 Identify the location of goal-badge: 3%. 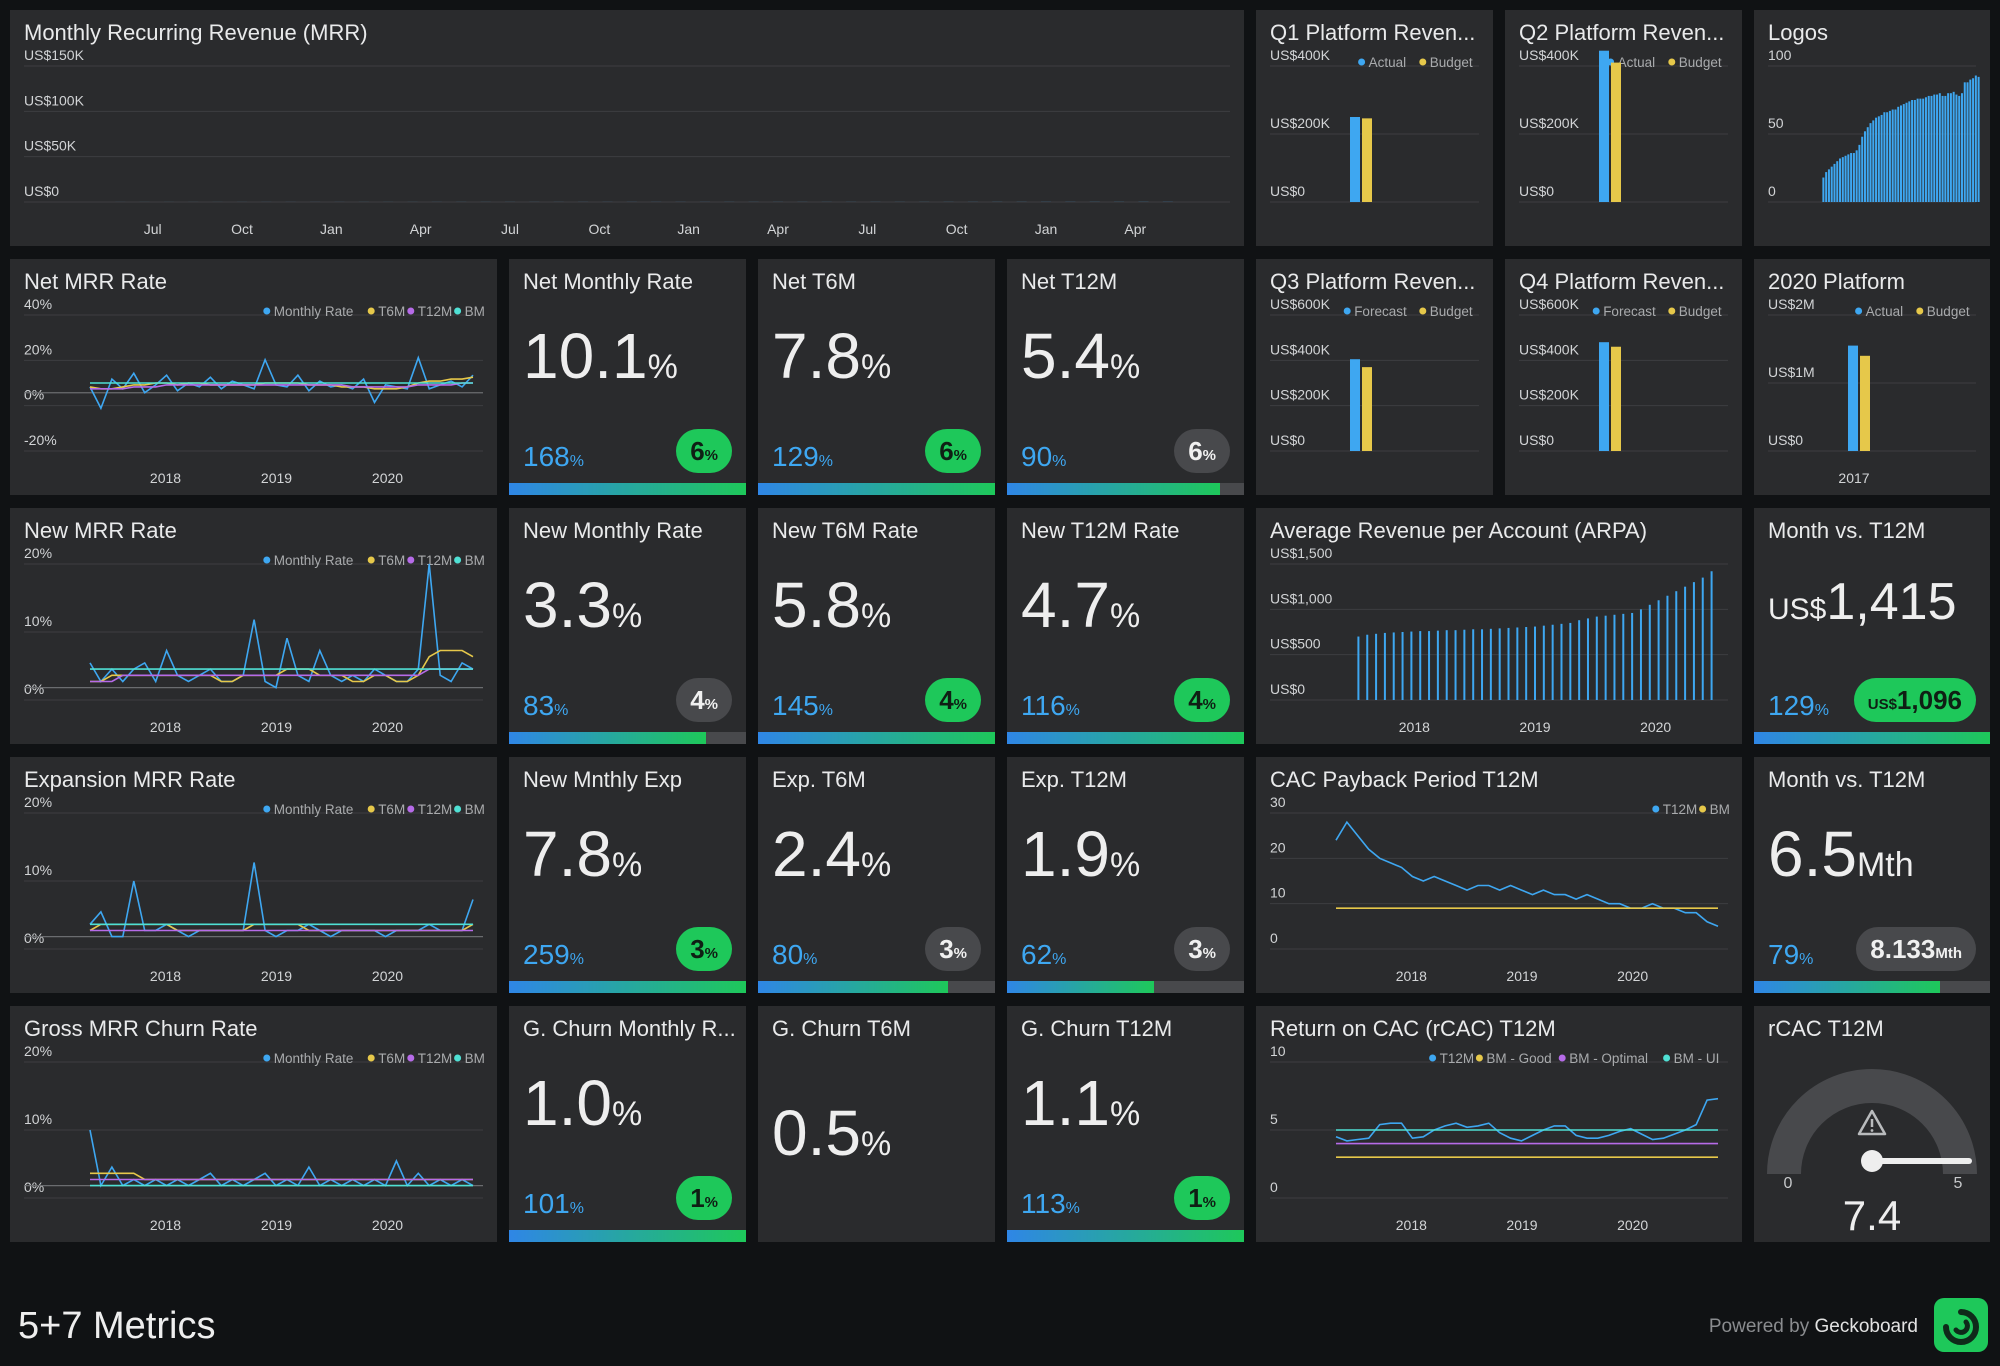
(704, 949).